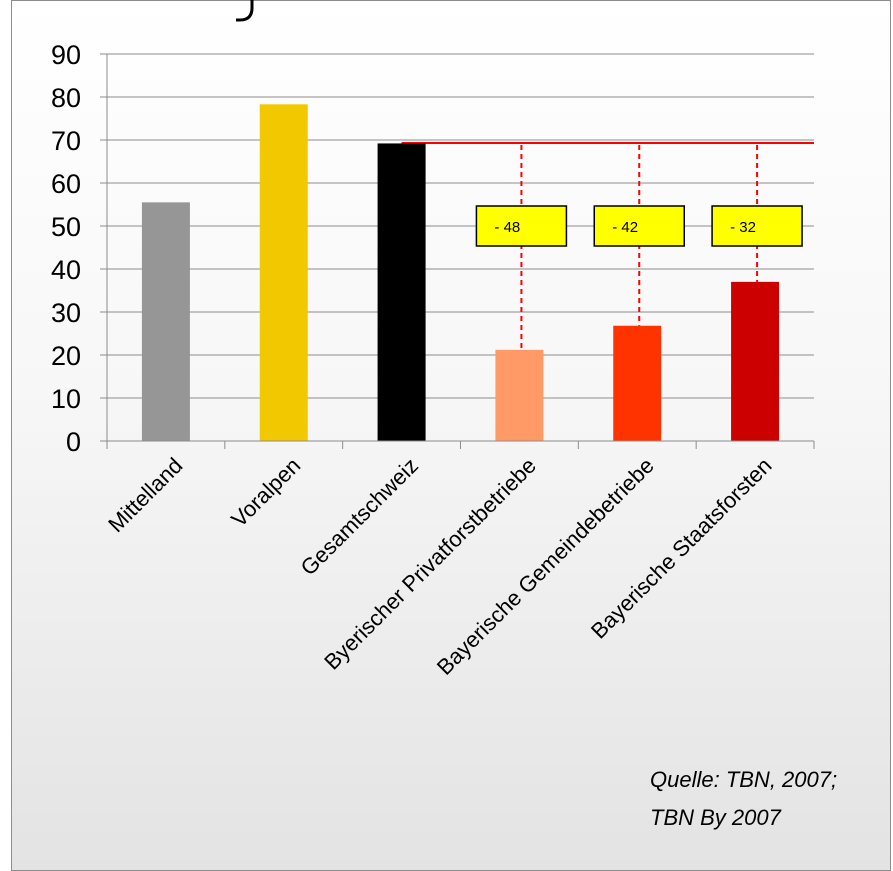 The height and width of the screenshot is (871, 893). Describe the element at coordinates (743, 227) in the screenshot. I see `difference-label-2: - 32` at that location.